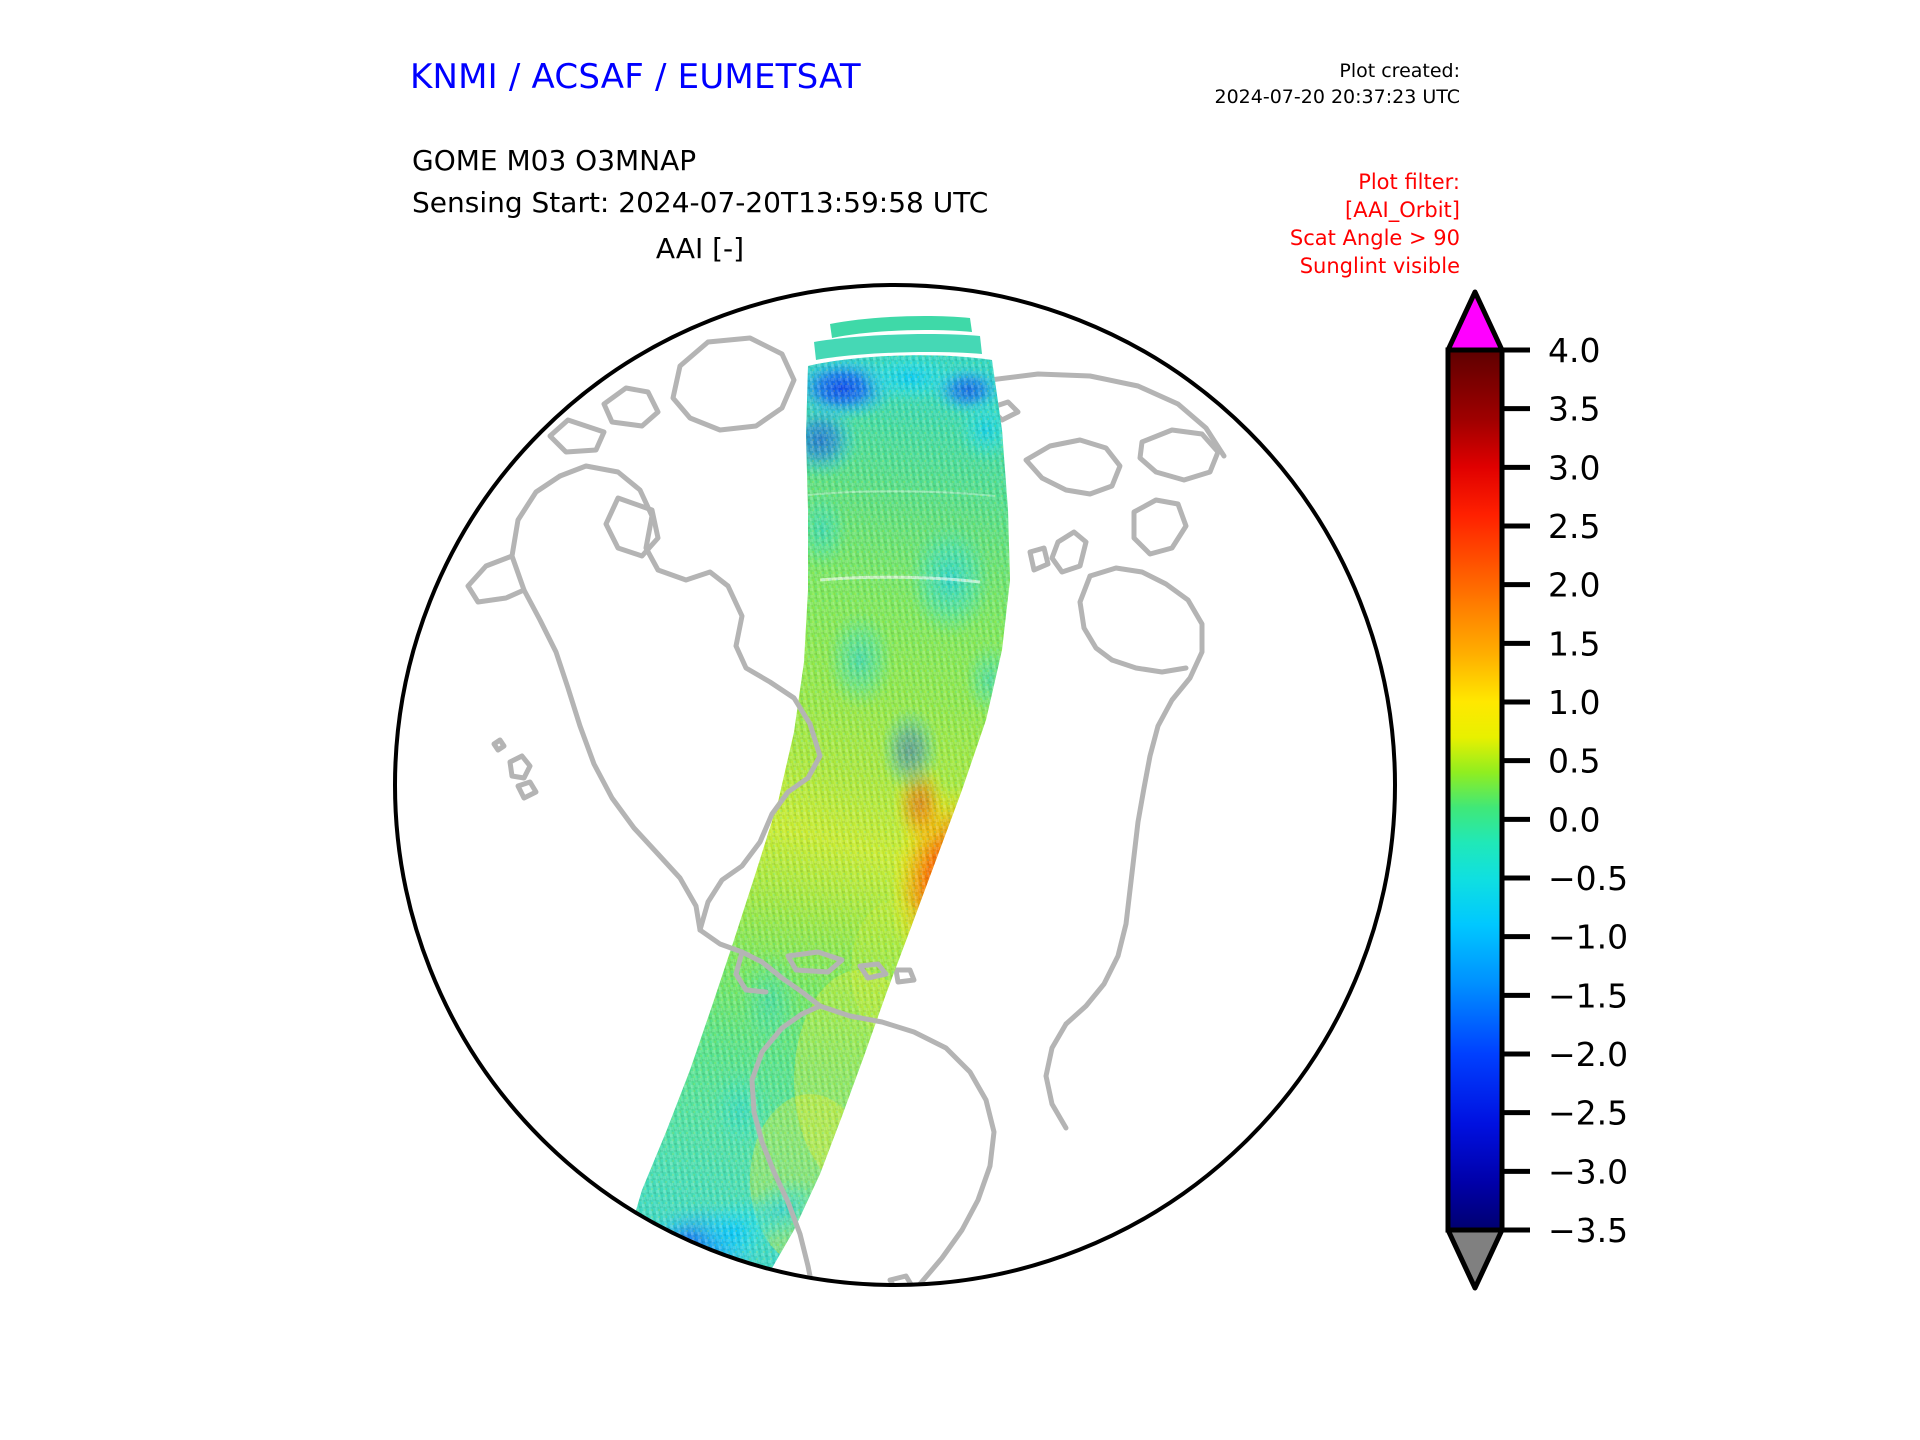  Describe the element at coordinates (898, 338) in the screenshot. I see `swath-north-rows` at that location.